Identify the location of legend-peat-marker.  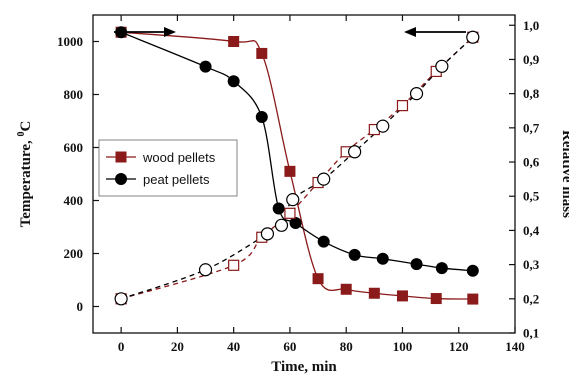
(121, 179).